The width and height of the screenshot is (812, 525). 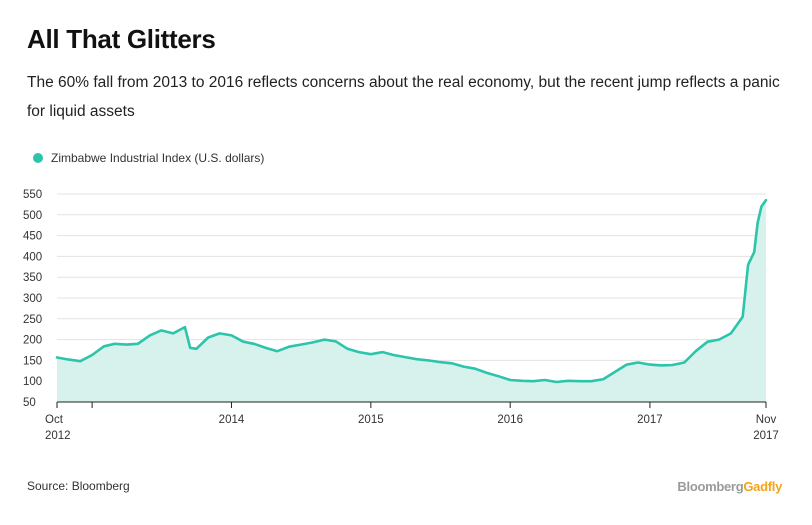 I want to click on brand-logo: BloombergGadfly, so click(x=729, y=486).